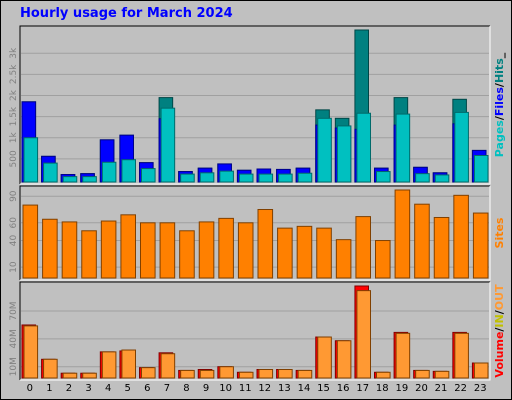 The height and width of the screenshot is (400, 512). Describe the element at coordinates (14, 241) in the screenshot. I see `y-tick-label: 40` at that location.